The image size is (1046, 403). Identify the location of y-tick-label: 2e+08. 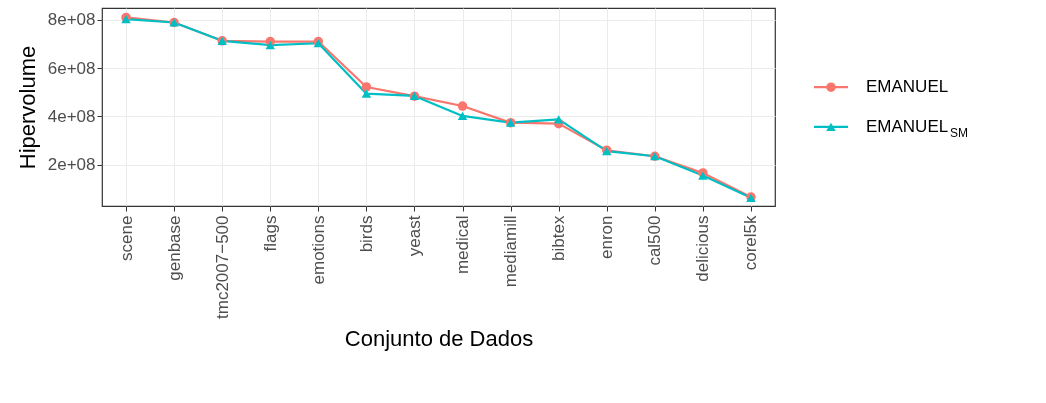
(71, 165).